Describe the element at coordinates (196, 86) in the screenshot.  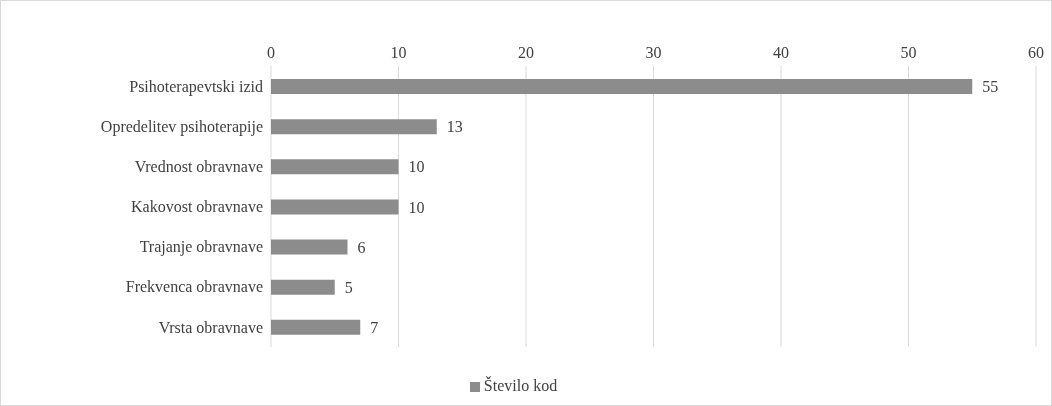
I see `y-tick-label: Psihoterapevtski izid` at that location.